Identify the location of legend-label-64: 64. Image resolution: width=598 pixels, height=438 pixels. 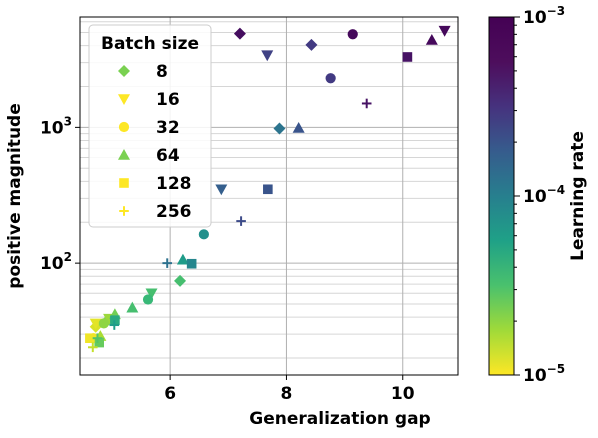
(168, 156).